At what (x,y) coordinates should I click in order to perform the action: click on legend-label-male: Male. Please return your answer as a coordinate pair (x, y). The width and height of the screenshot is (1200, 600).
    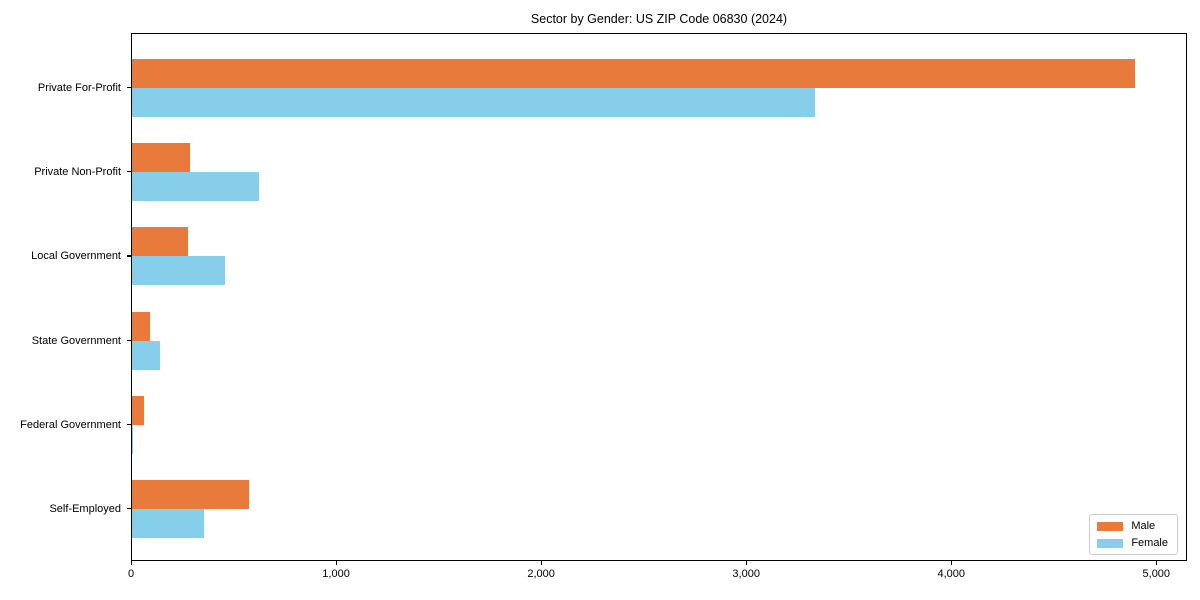
    Looking at the image, I should click on (1143, 526).